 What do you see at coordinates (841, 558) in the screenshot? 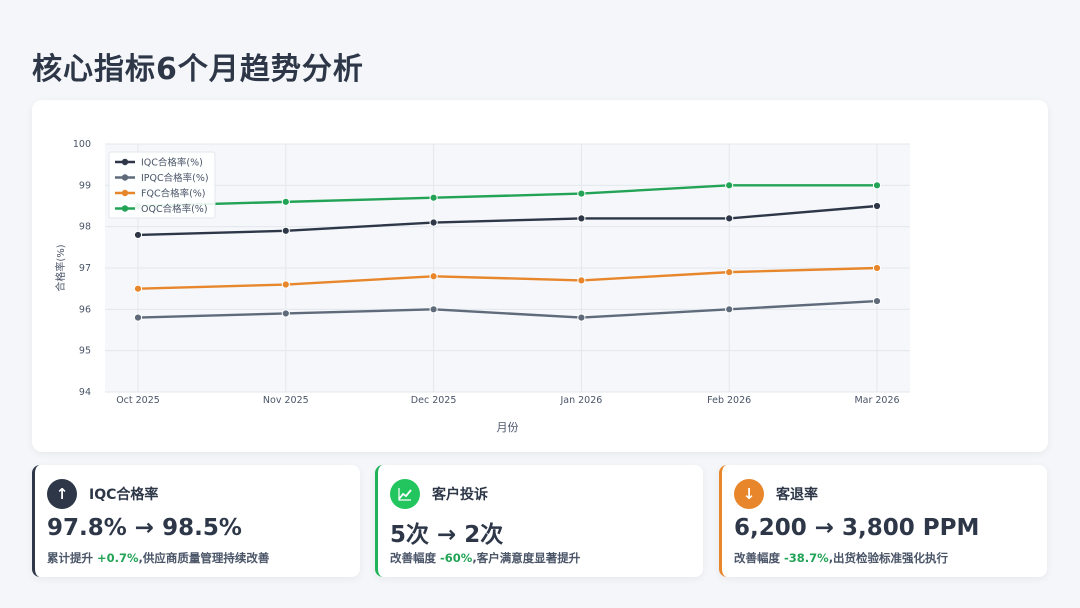
I see `kpi-note: 改善幅度 -38.7%,出货检验标准强化执行` at bounding box center [841, 558].